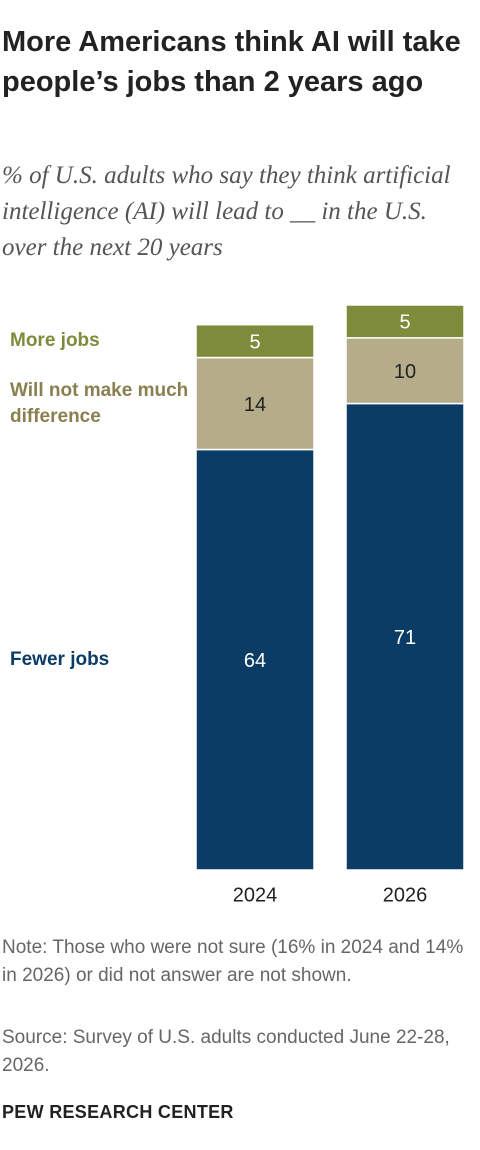 The image size is (480, 1150). I want to click on value-label: 64, so click(255, 661).